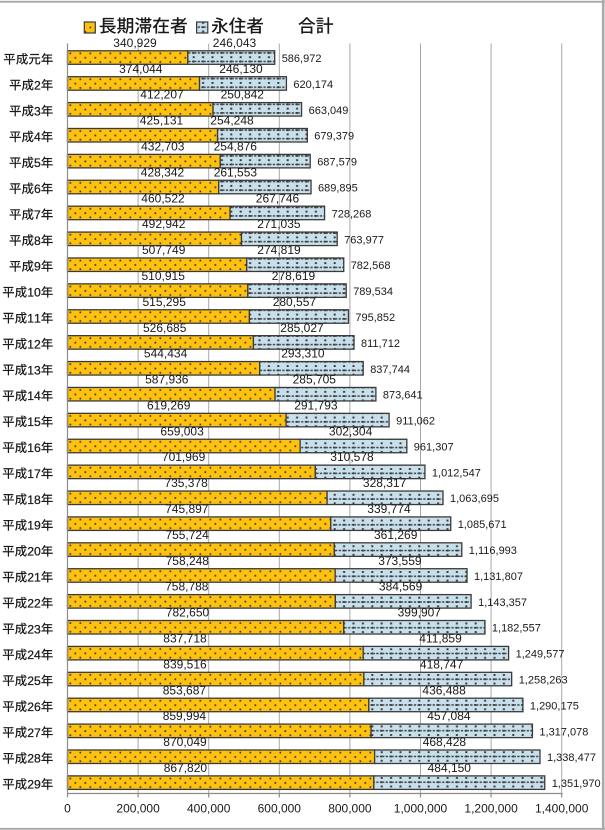 The width and height of the screenshot is (605, 830). Describe the element at coordinates (278, 198) in the screenshot. I see `svg-text: 267,746` at that location.